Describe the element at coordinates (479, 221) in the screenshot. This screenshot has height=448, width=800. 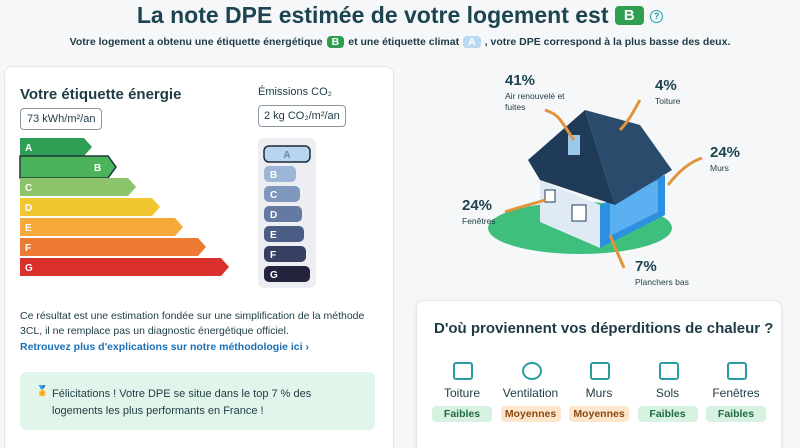
I see `loss-label: Fenêtres` at that location.